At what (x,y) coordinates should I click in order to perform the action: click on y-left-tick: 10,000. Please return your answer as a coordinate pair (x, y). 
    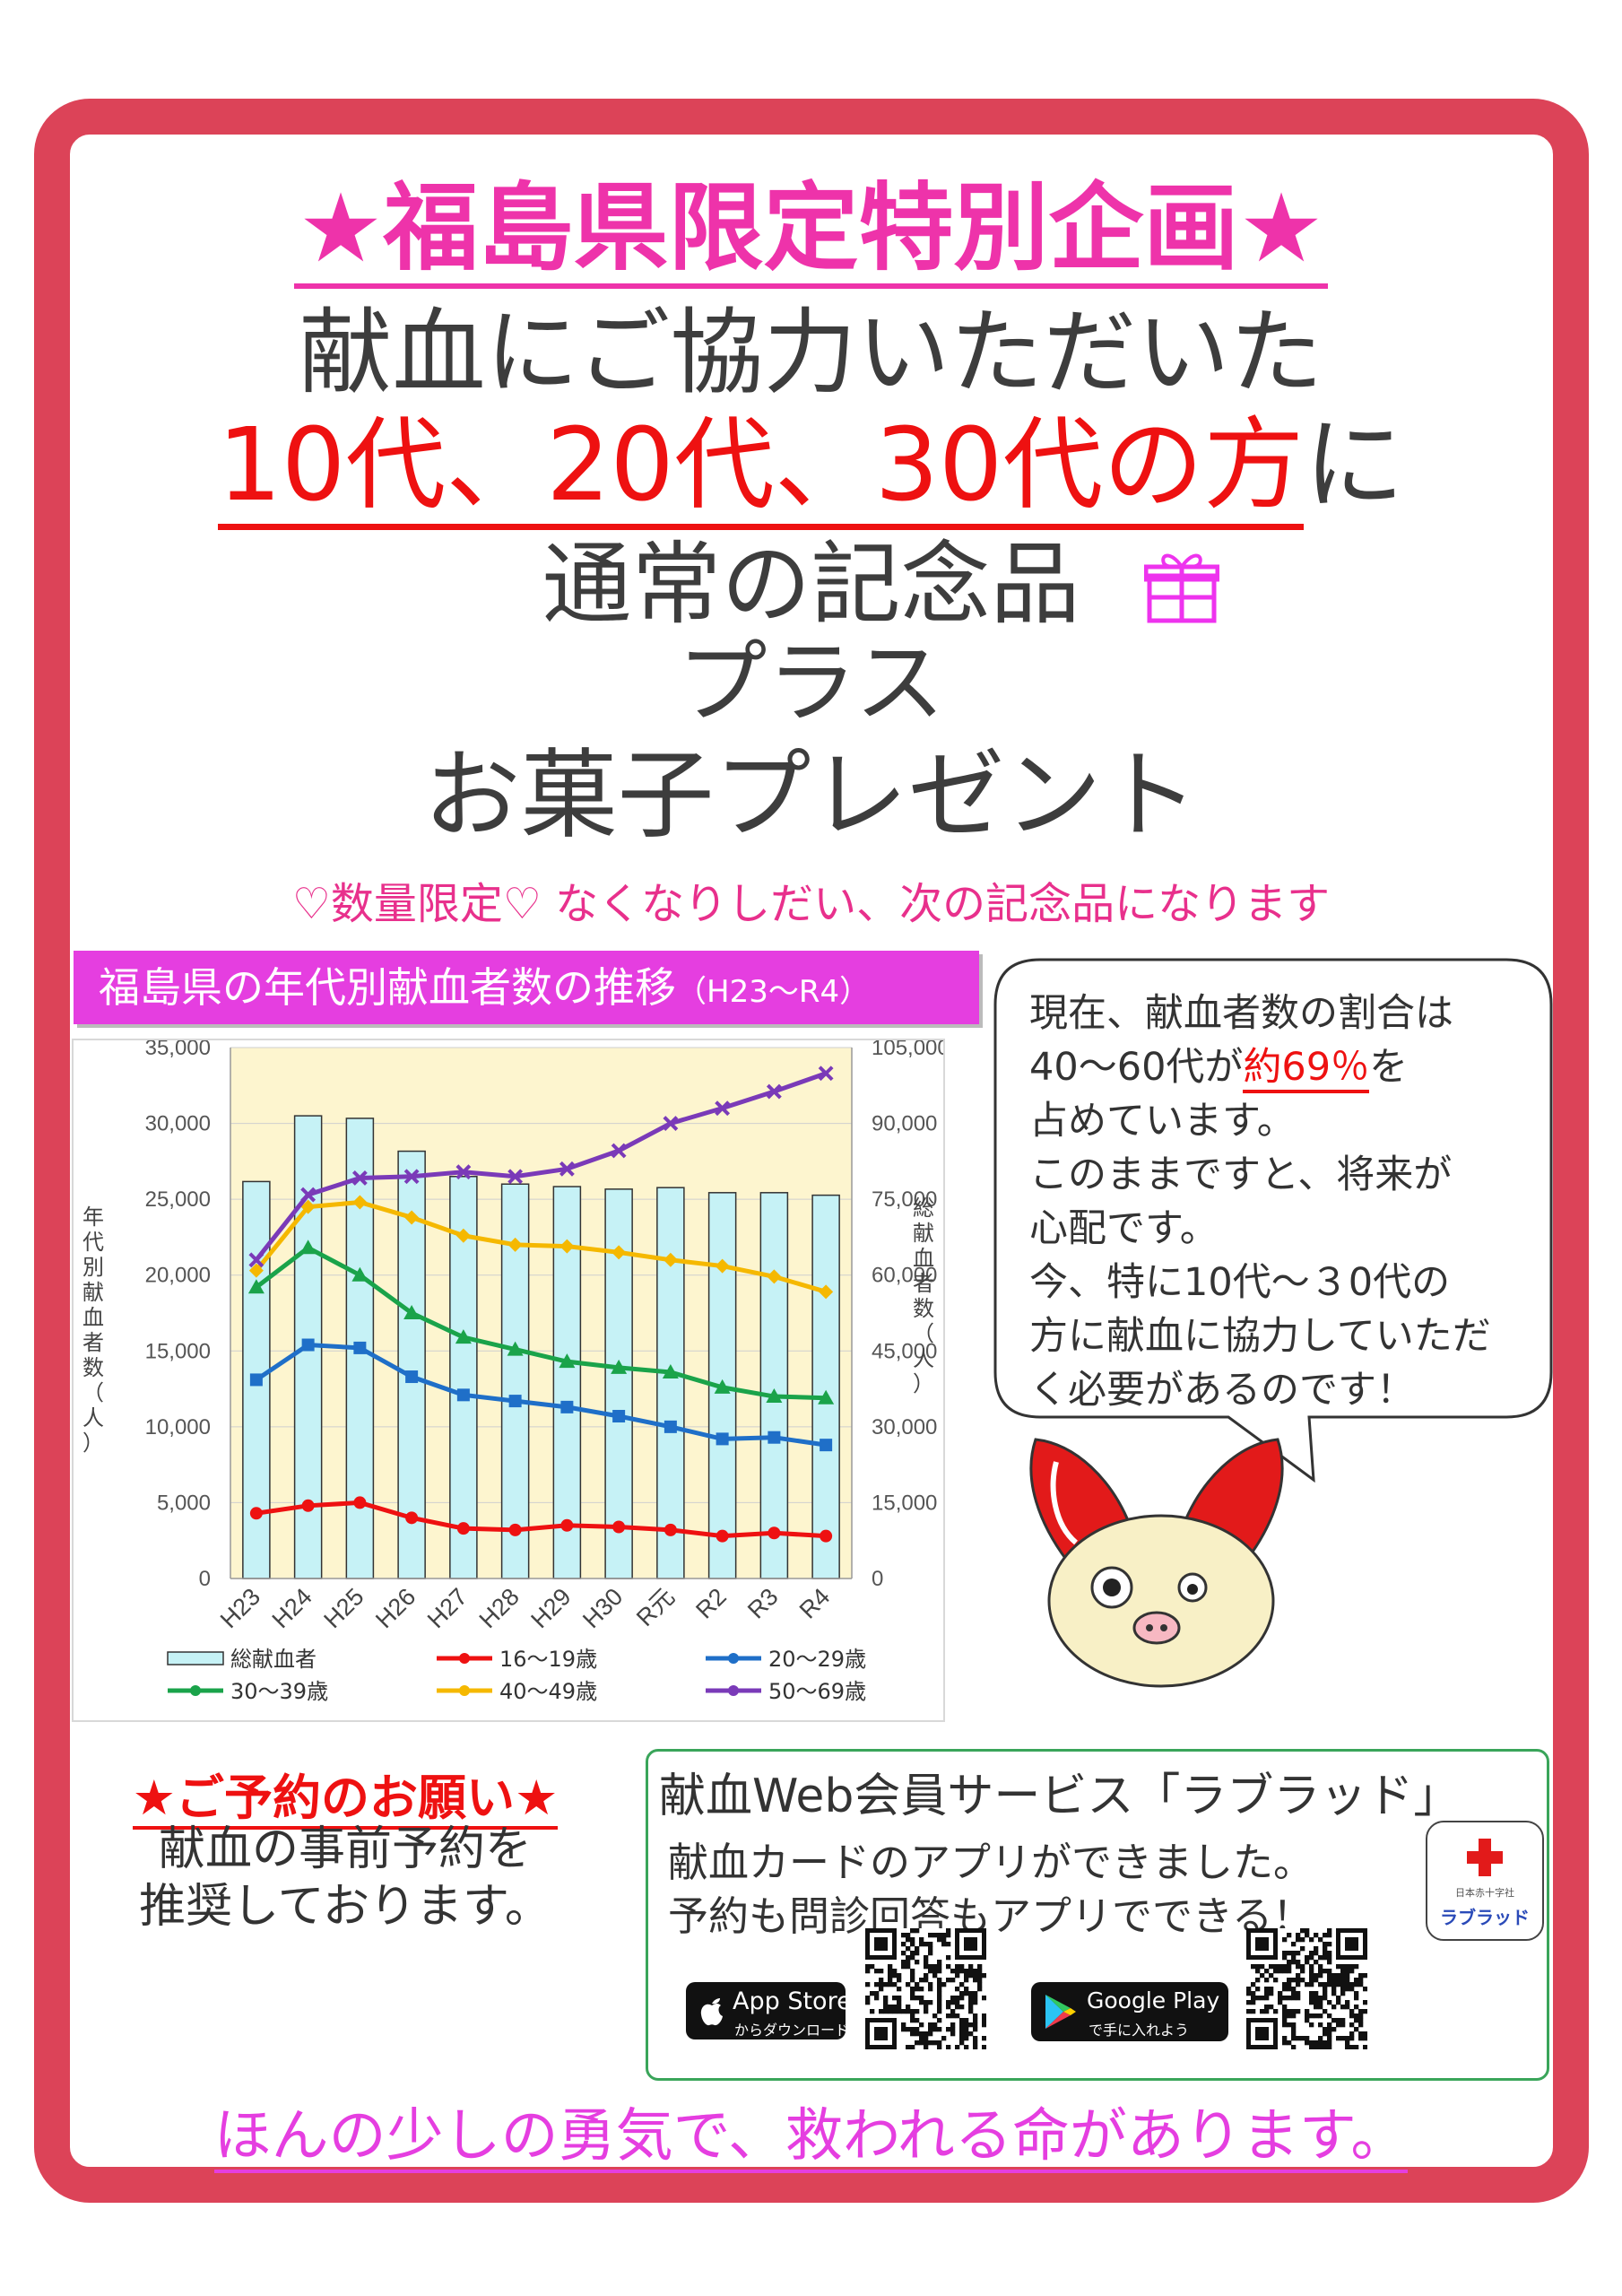
    Looking at the image, I should click on (178, 1427).